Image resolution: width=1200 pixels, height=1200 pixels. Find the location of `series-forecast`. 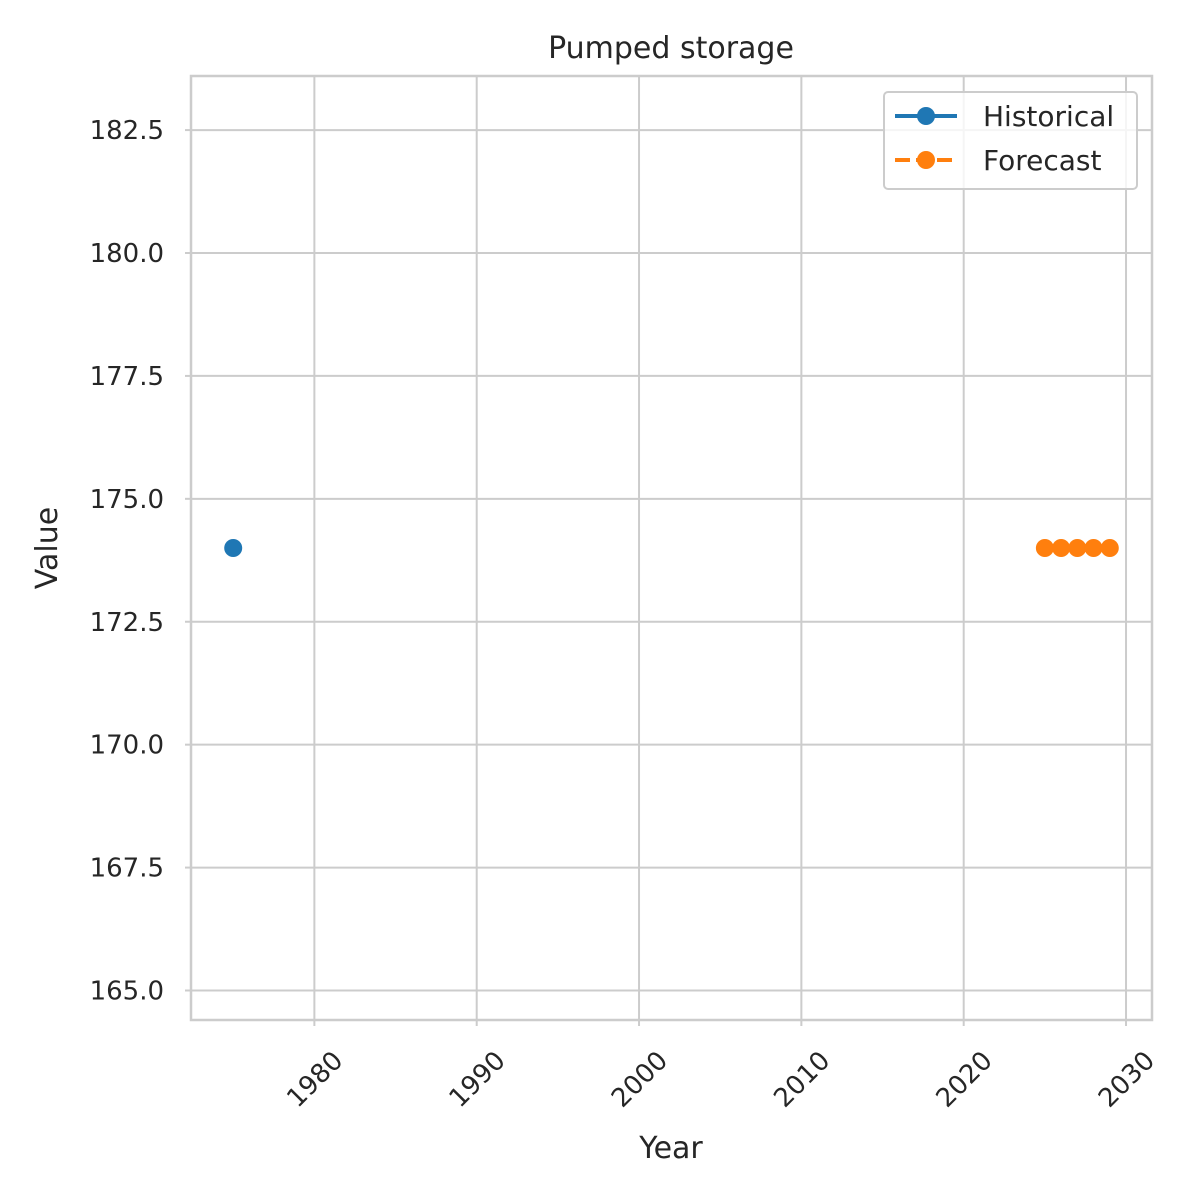

series-forecast is located at coordinates (1077, 548).